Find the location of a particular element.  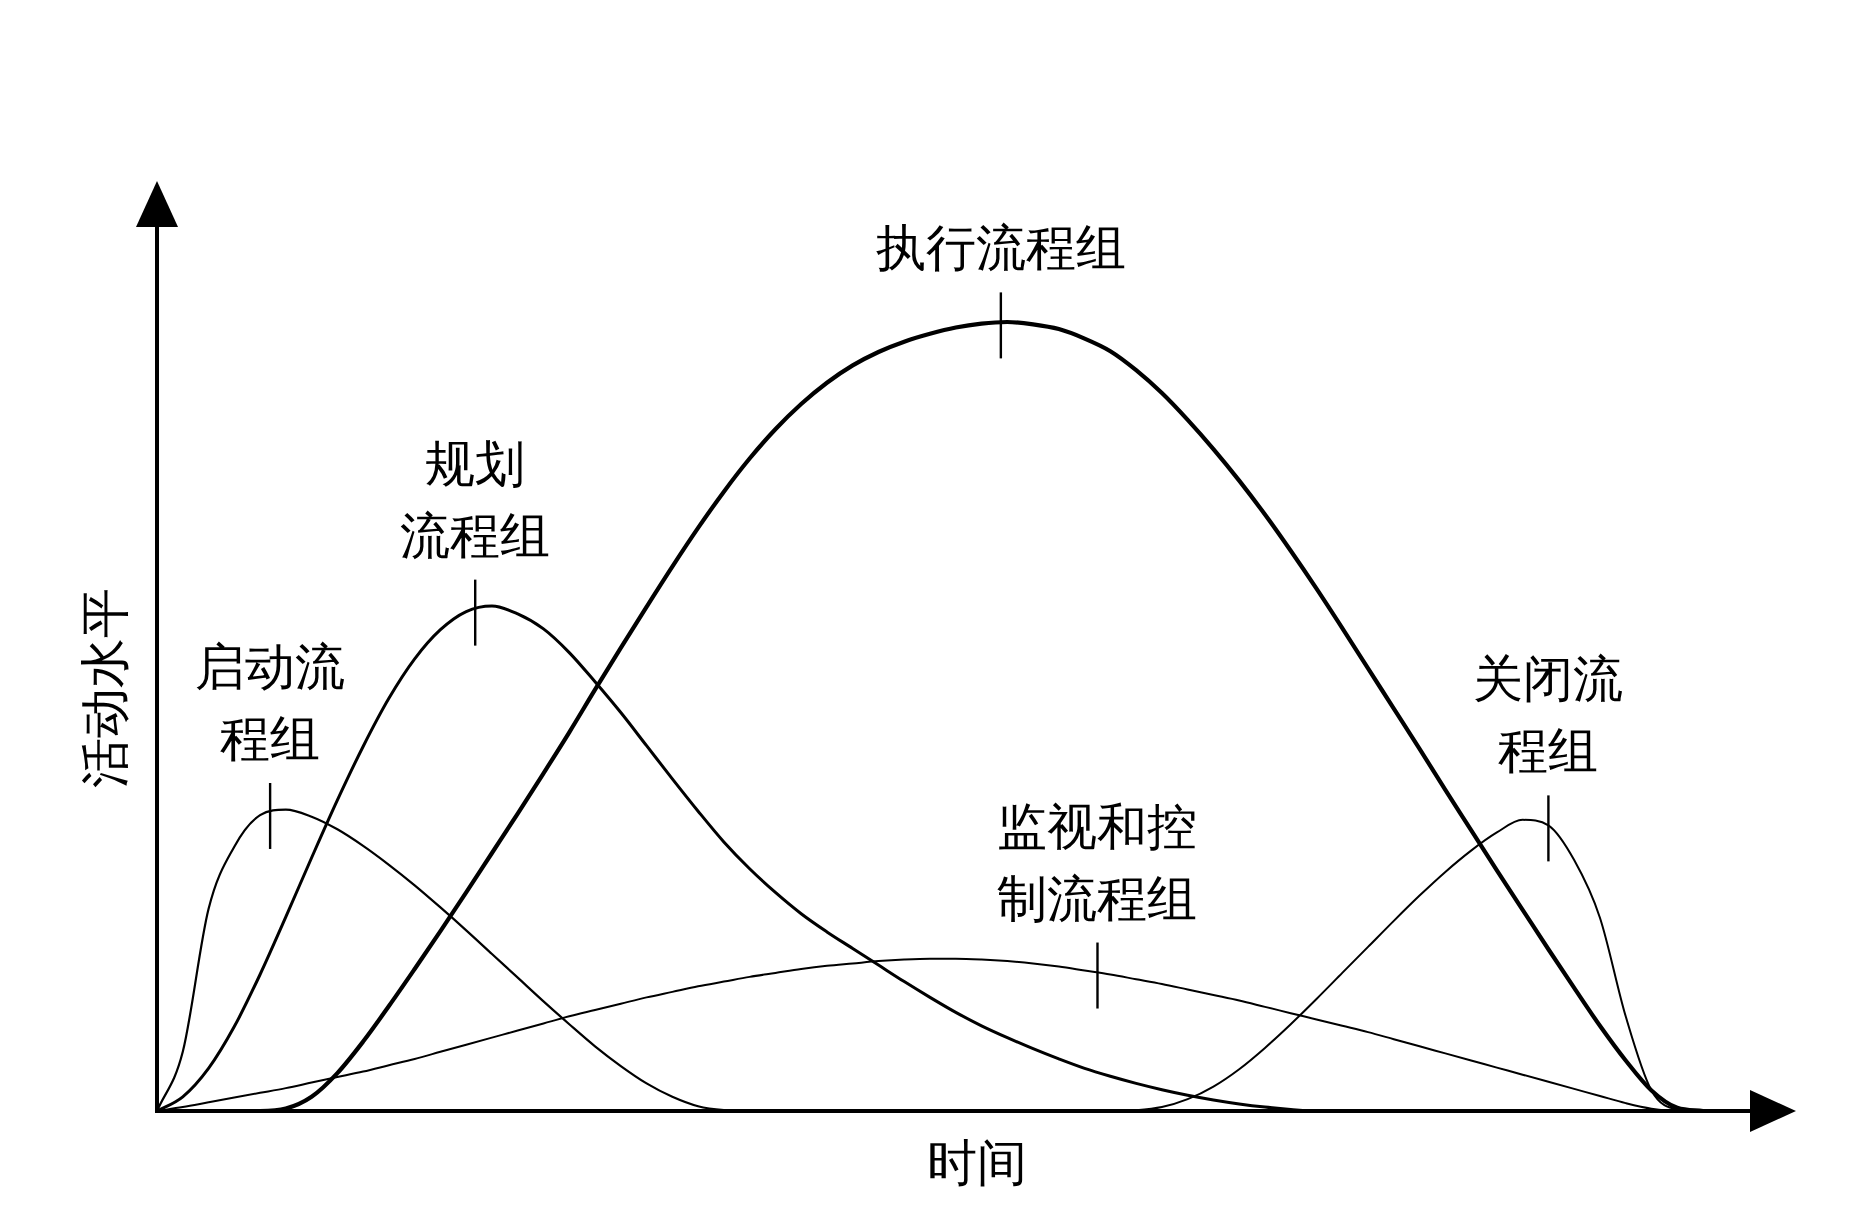

series-label: 关闭流程组 is located at coordinates (1548, 715).